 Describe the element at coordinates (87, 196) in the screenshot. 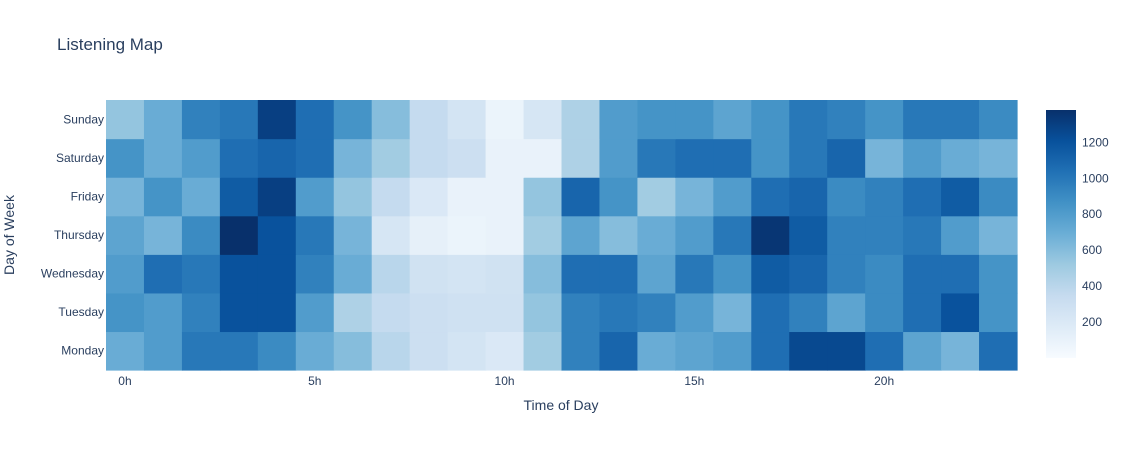

I see `y-tick-label: Friday` at that location.